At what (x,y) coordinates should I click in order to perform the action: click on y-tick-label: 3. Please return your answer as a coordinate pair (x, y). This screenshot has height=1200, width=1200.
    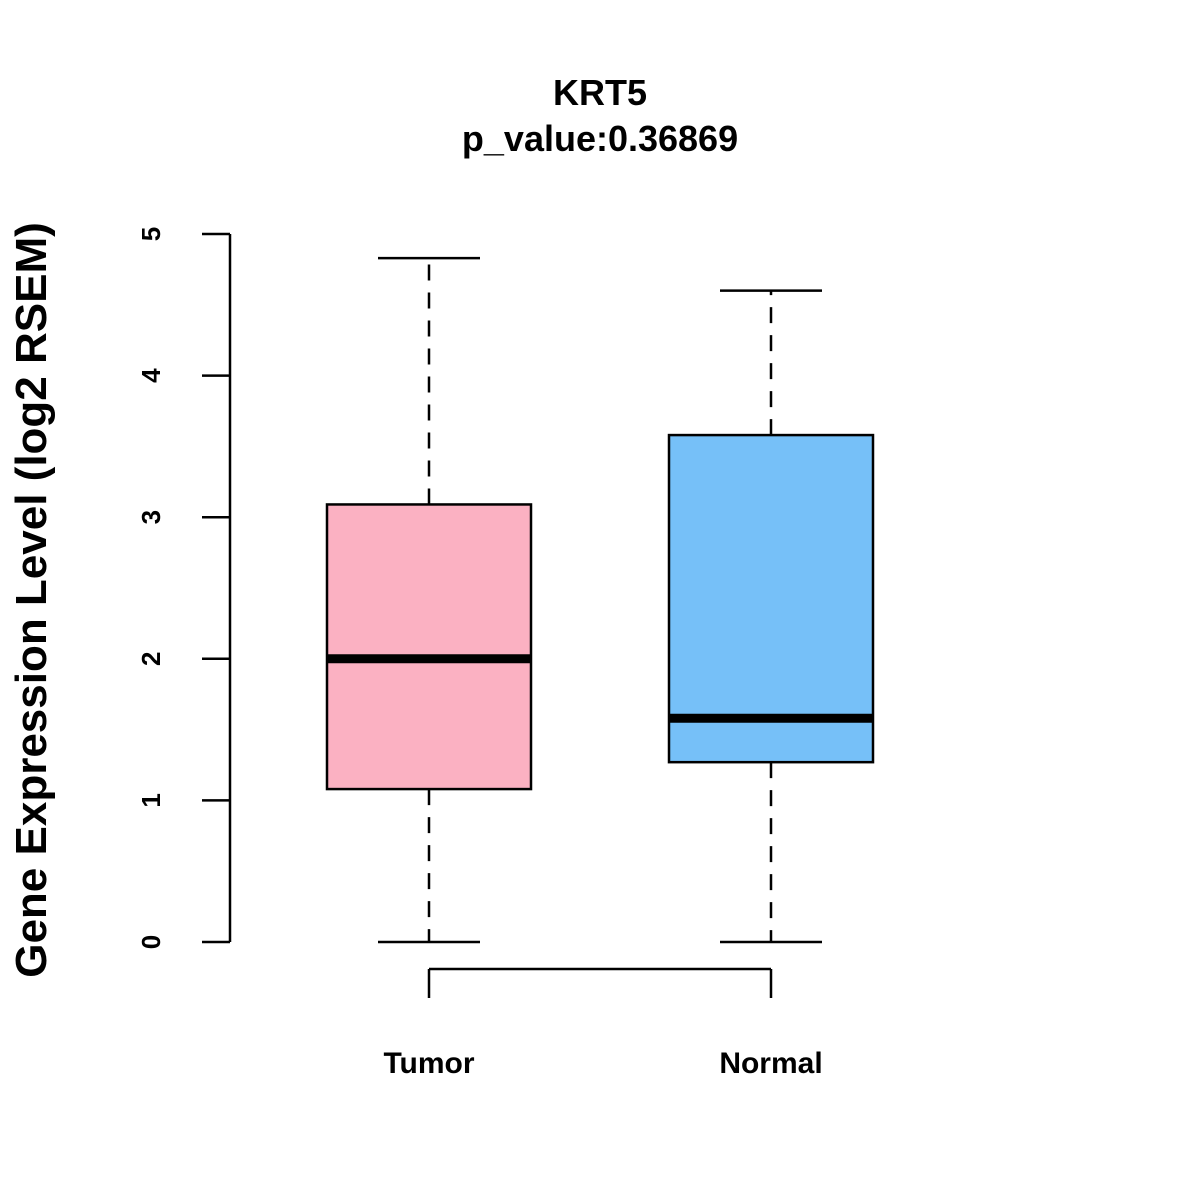
    Looking at the image, I should click on (151, 517).